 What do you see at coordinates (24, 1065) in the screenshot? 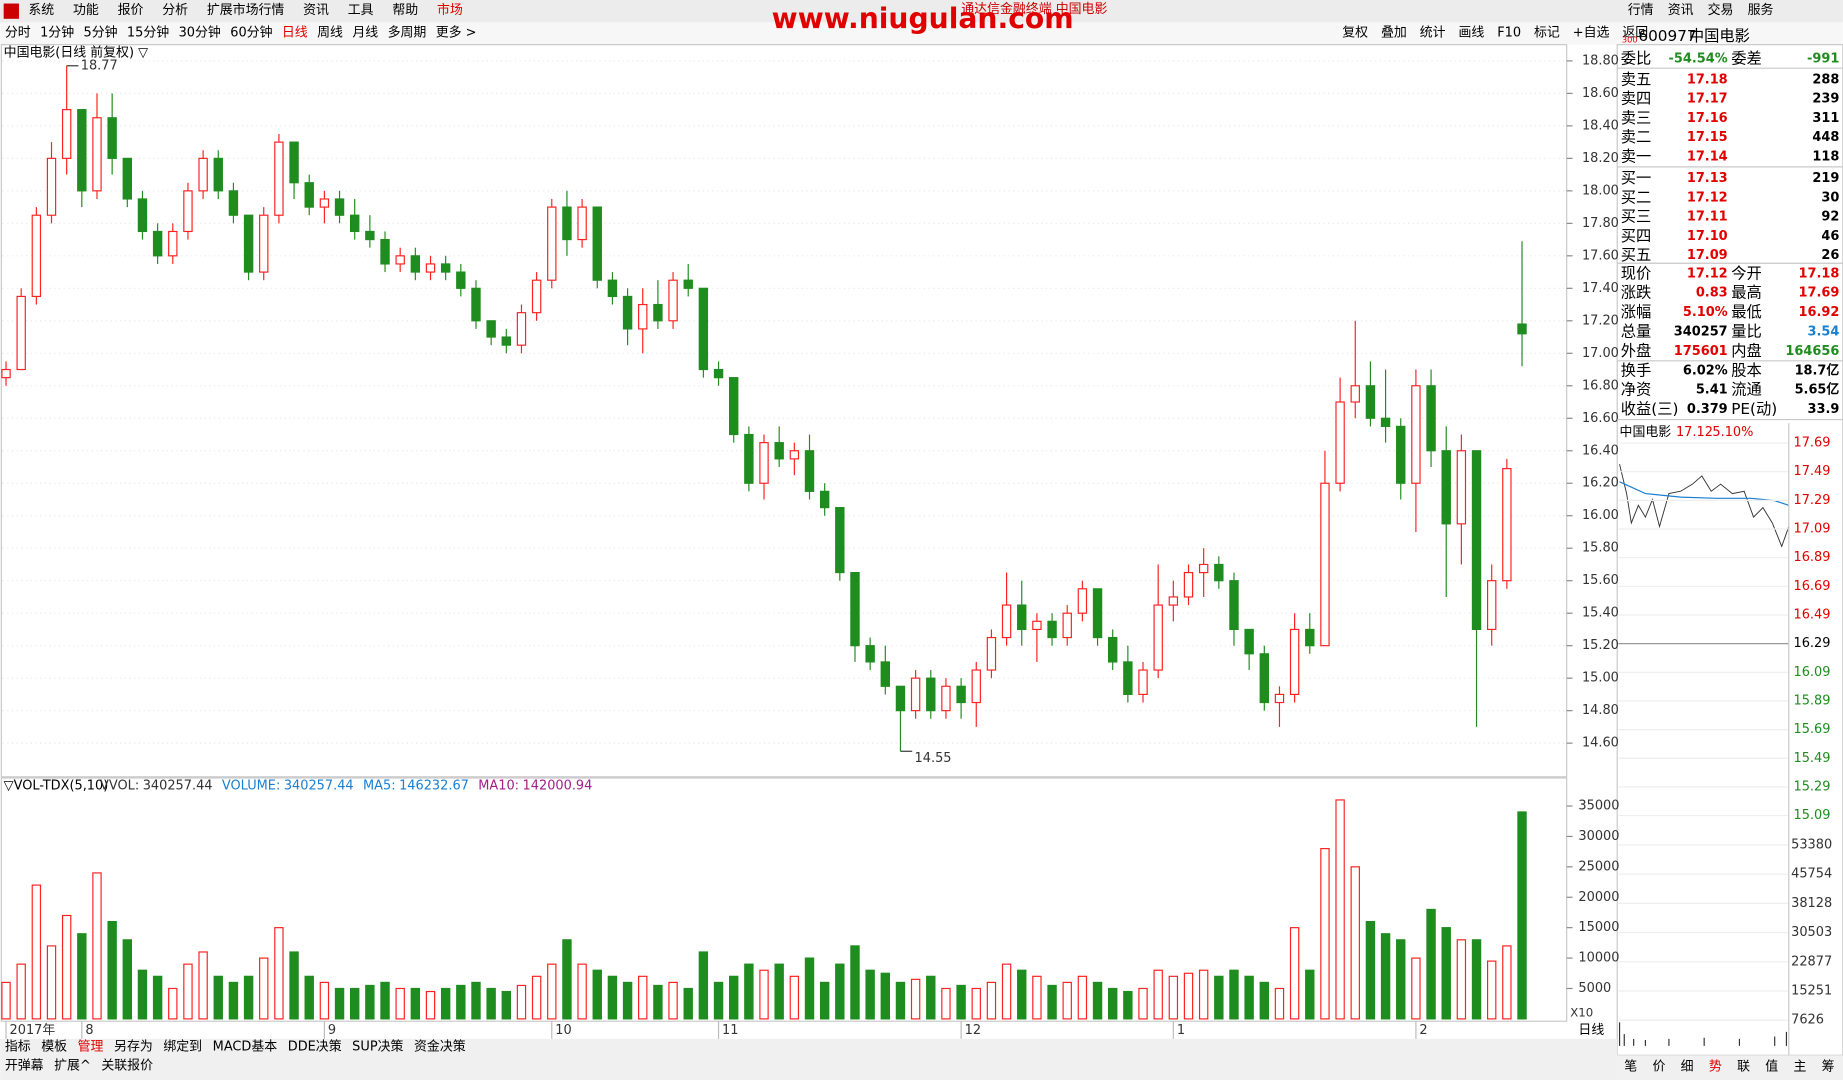
I see `toolbar-button: 开弹幕` at bounding box center [24, 1065].